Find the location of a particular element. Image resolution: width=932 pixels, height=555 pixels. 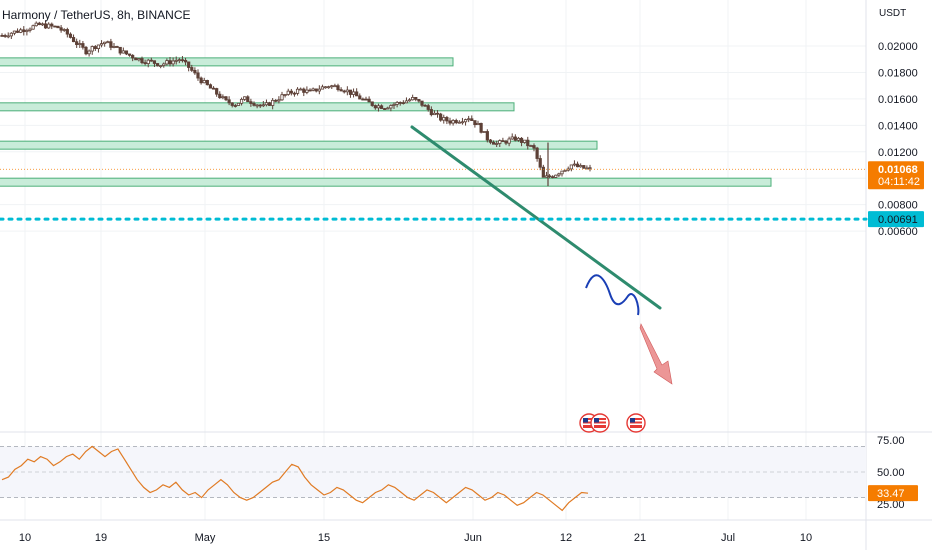

price-tick-label: 0.00600 is located at coordinates (898, 232).